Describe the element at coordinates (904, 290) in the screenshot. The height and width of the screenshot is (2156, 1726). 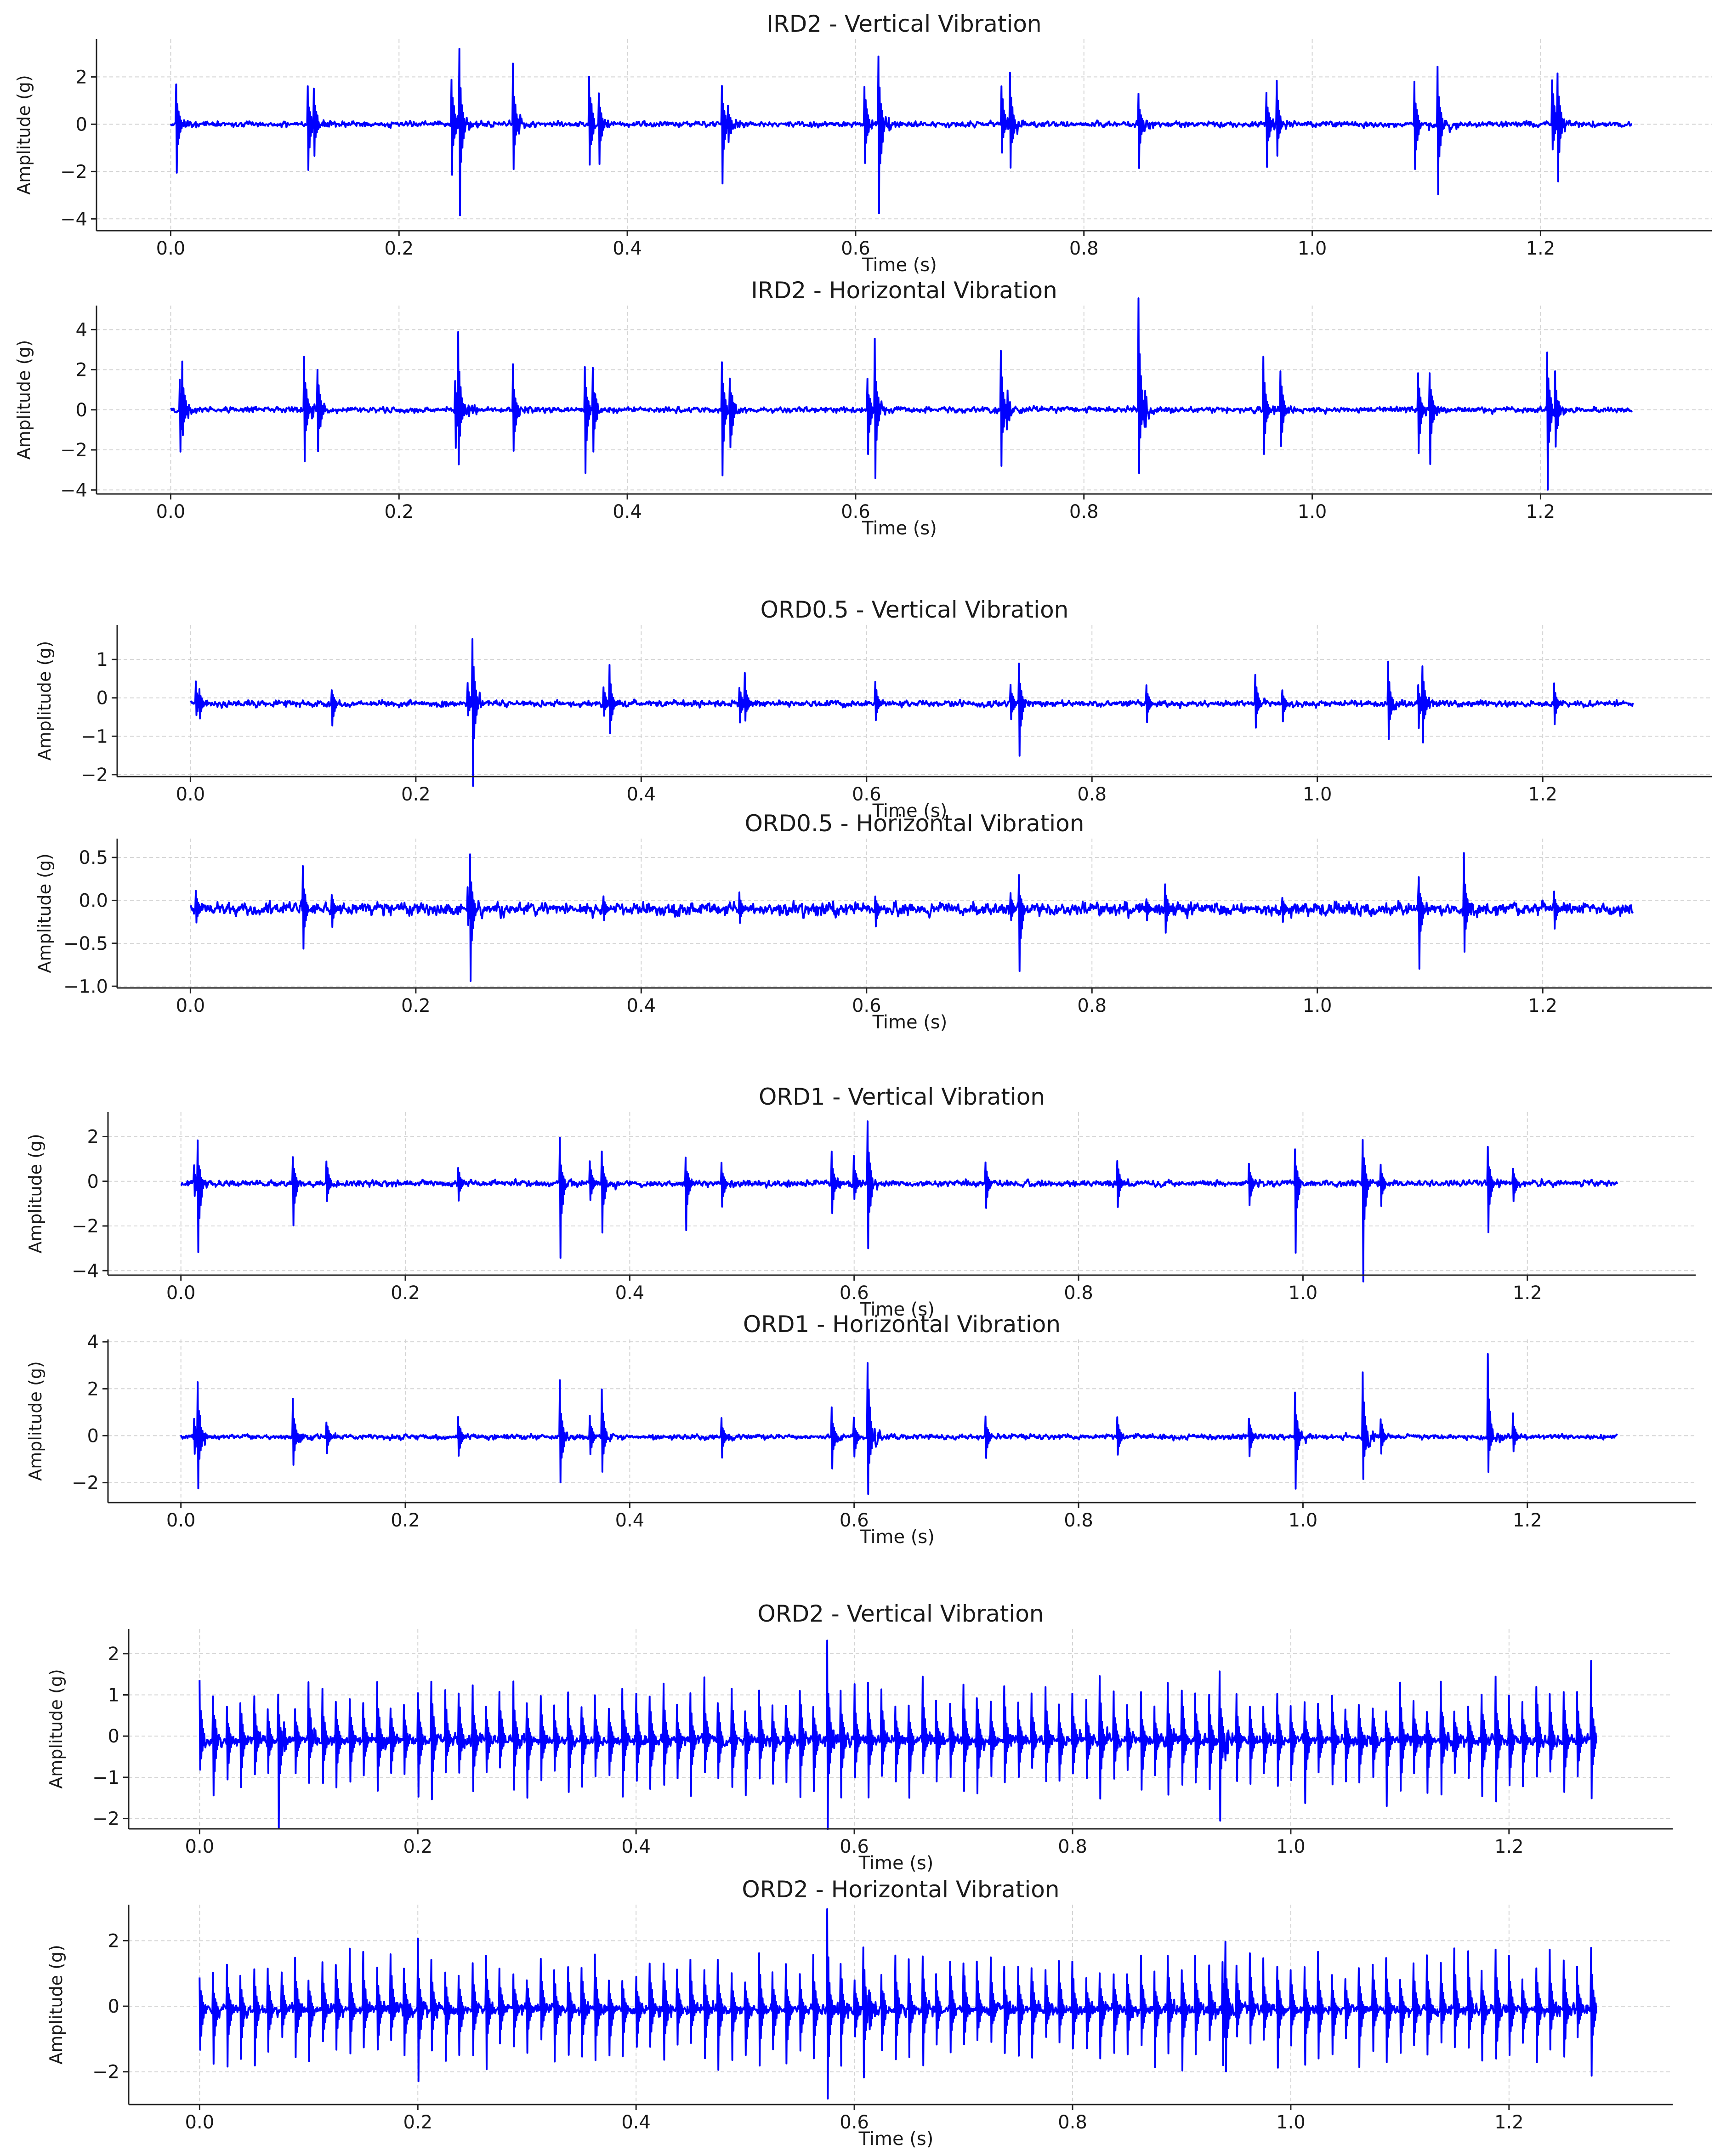
I see `chart-title: IRD2 - Horizontal Vibration` at that location.